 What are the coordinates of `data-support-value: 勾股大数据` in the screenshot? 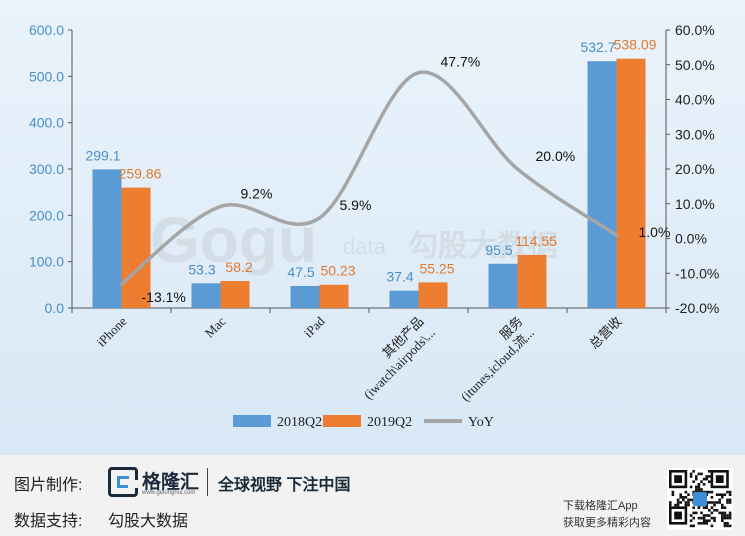 It's located at (148, 521).